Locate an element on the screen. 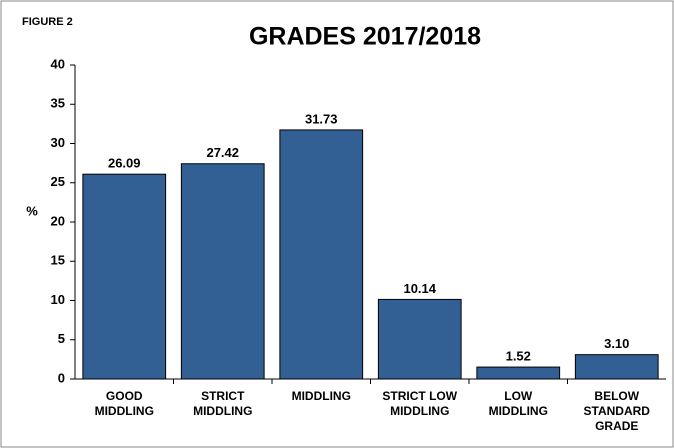  y-tick-label: 5 is located at coordinates (61, 338).